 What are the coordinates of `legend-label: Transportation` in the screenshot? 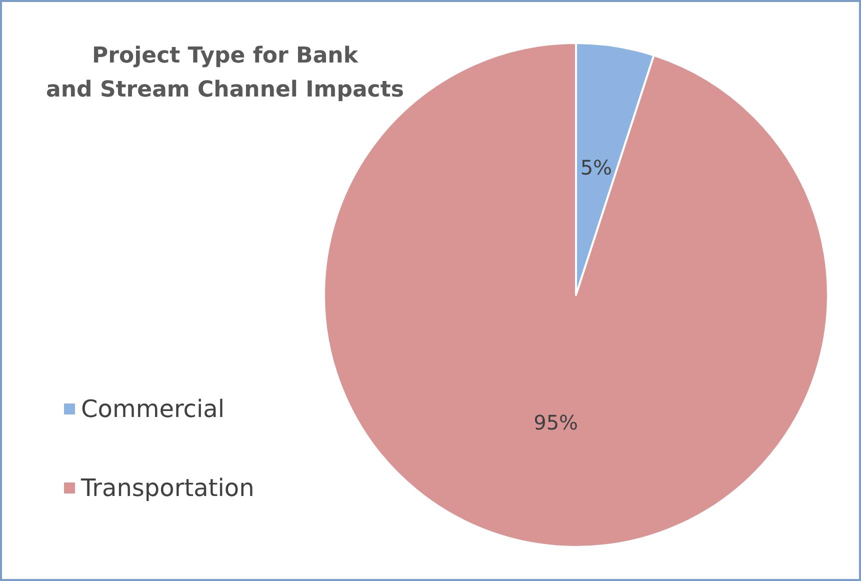 It's located at (167, 488).